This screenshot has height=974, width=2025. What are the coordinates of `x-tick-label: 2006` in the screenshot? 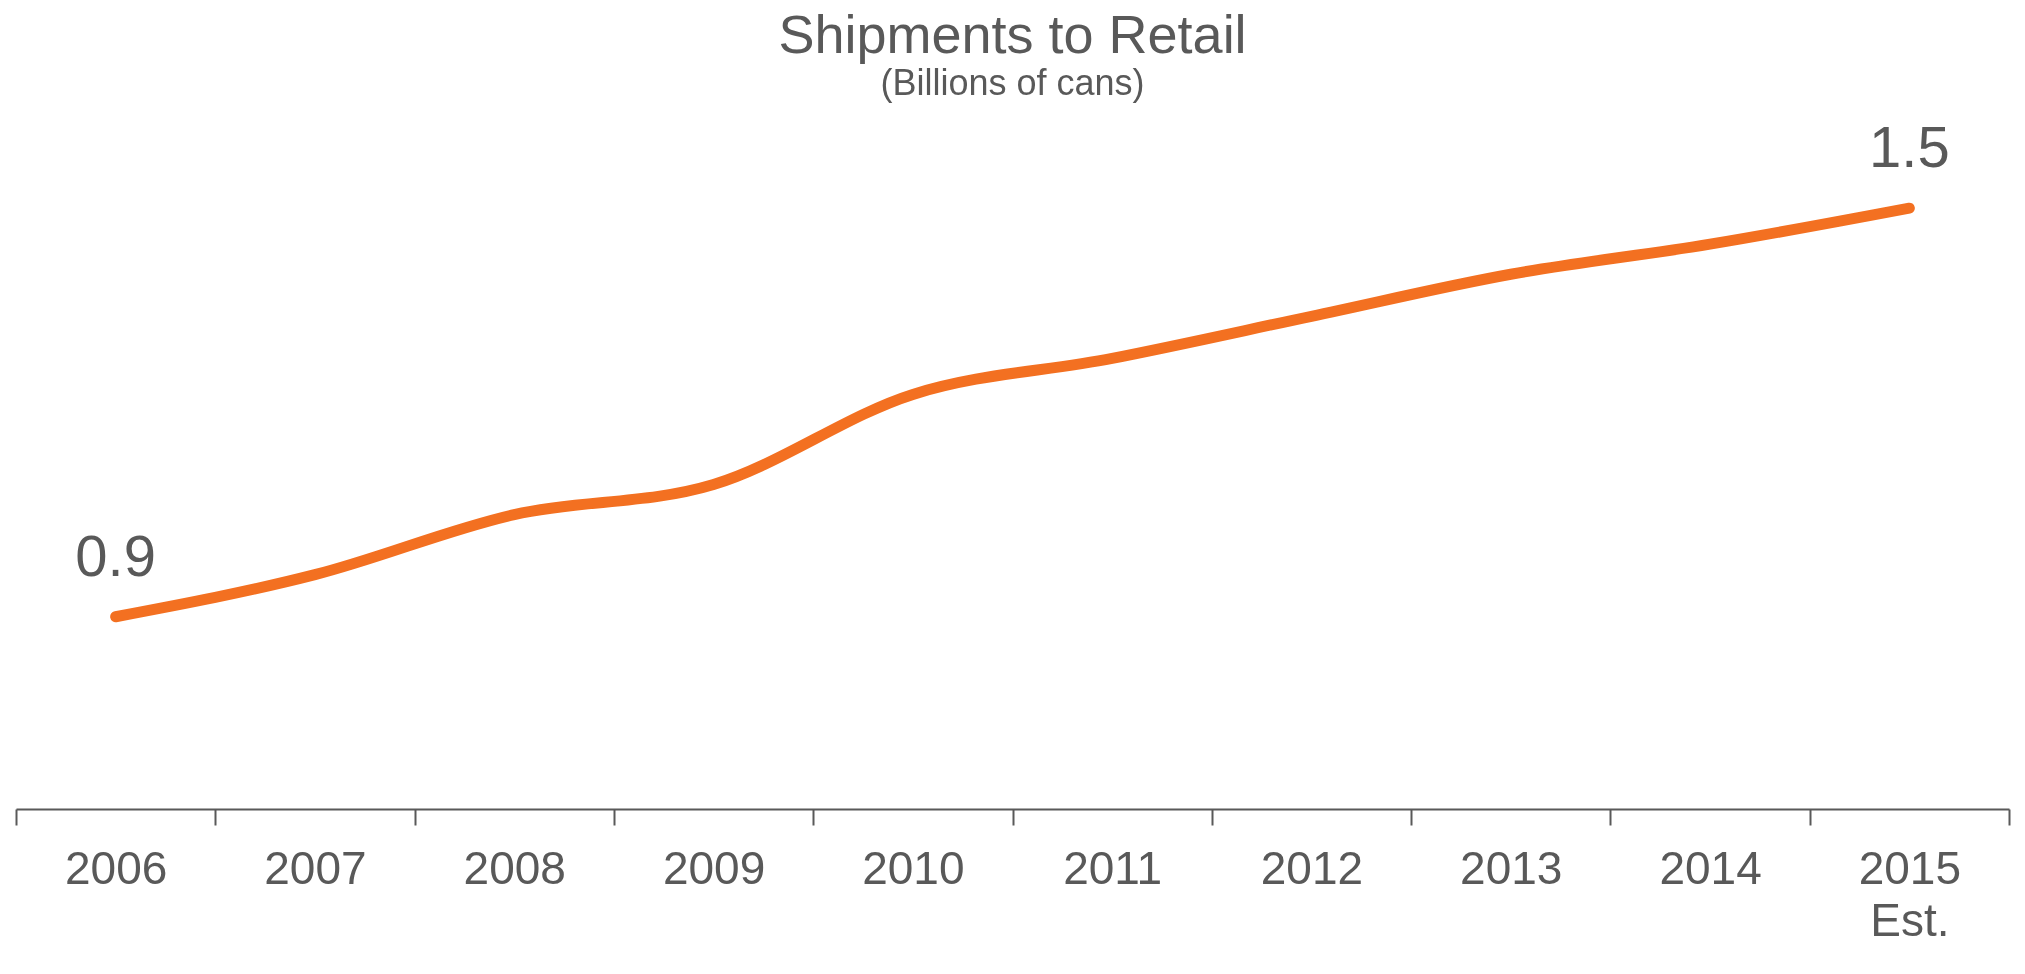 It's located at (116, 867).